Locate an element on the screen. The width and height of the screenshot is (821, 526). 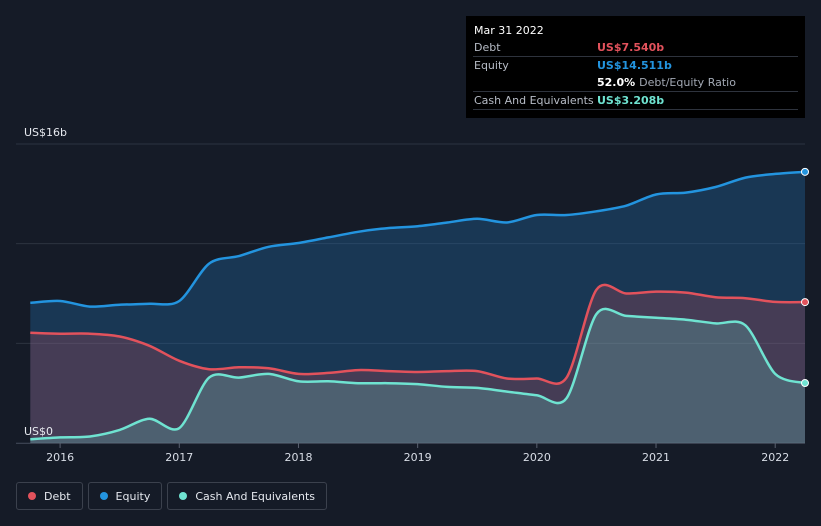
tooltip-cash-label: Cash And Equivalents is located at coordinates (534, 100).